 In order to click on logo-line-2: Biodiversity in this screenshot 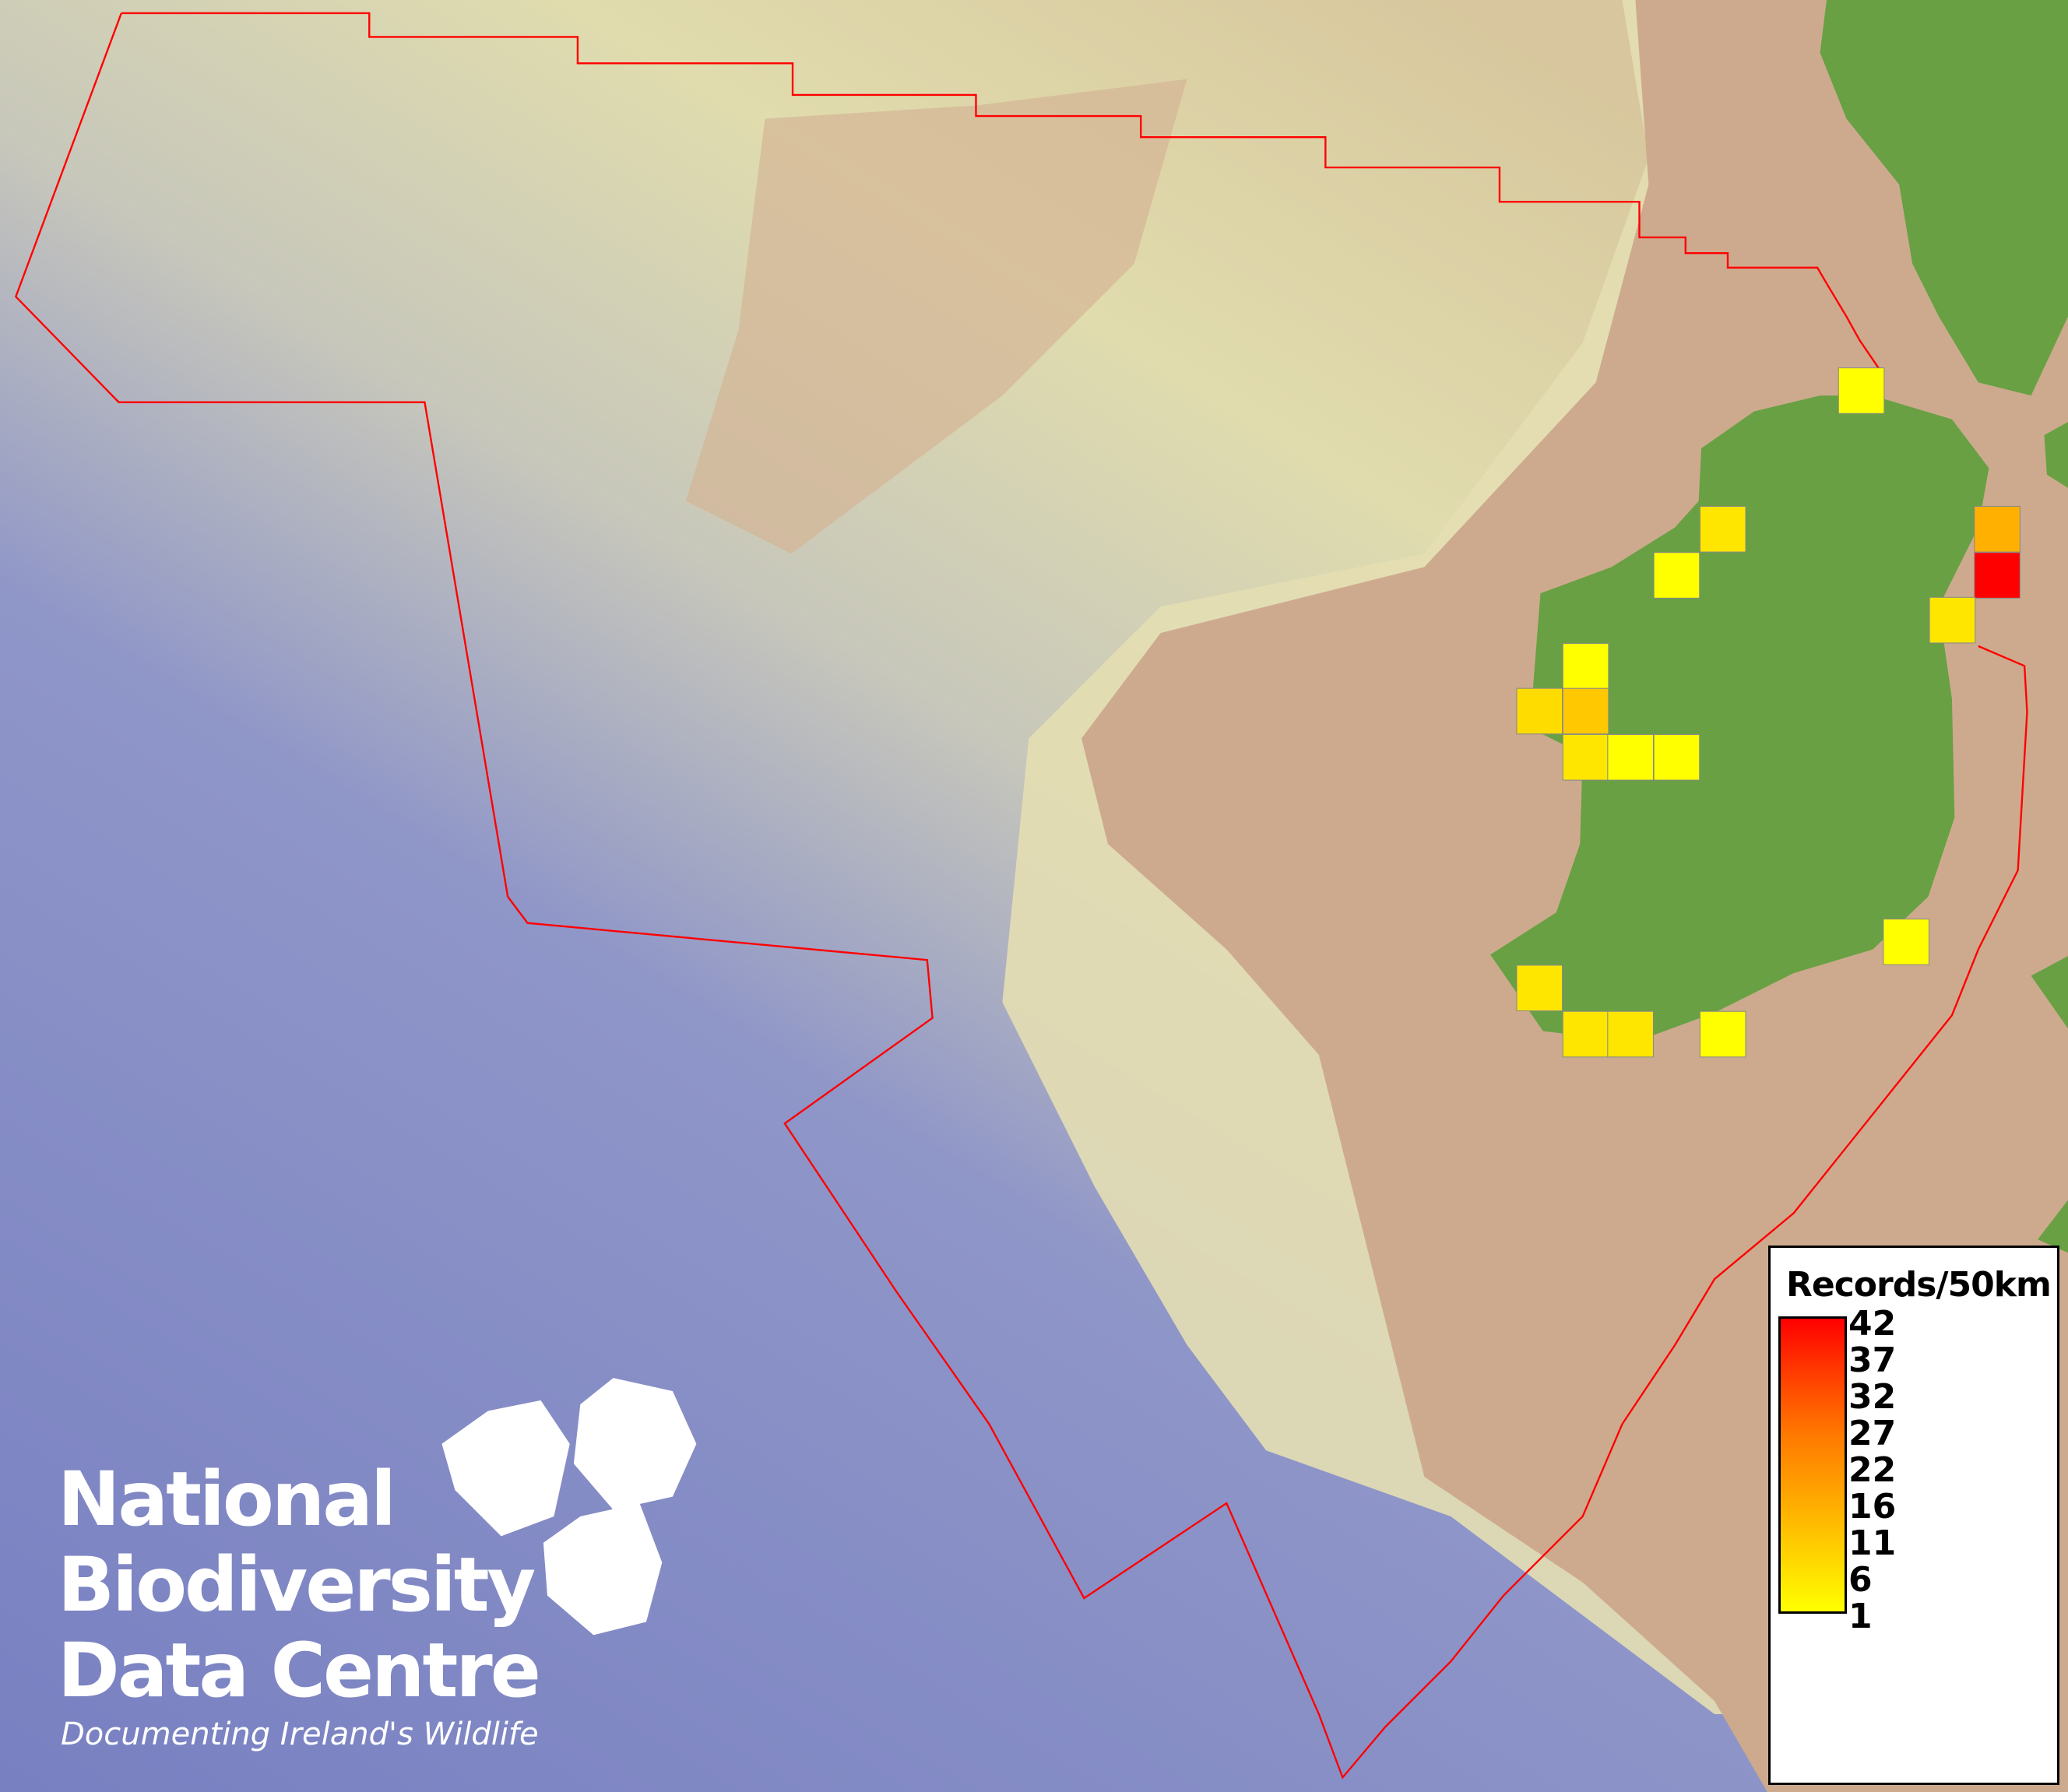, I will do `click(297, 1585)`.